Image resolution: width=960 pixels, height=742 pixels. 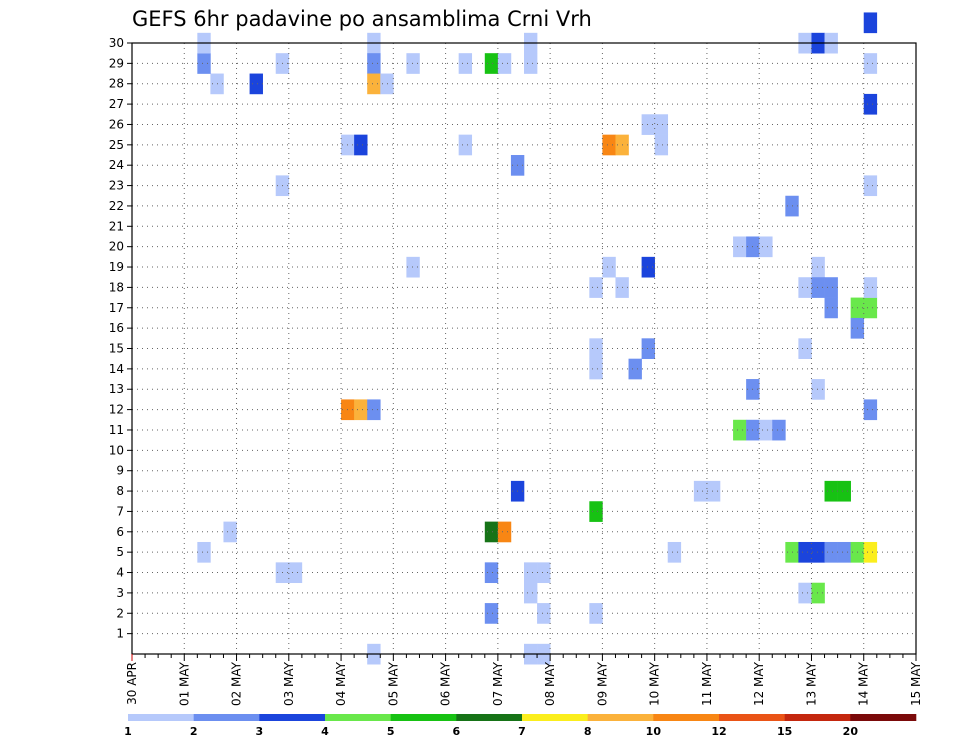 I want to click on y-tick-label: 25, so click(x=116, y=145).